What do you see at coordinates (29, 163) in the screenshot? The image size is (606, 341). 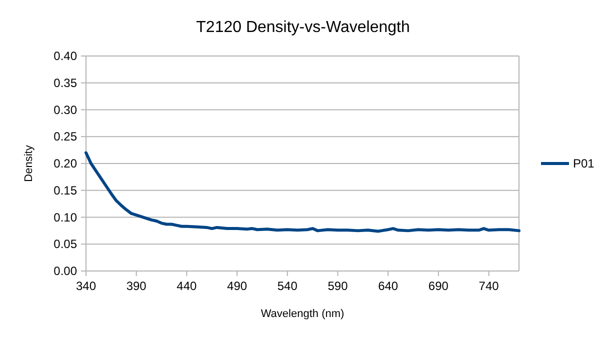 I see `y-axis-title: Density` at bounding box center [29, 163].